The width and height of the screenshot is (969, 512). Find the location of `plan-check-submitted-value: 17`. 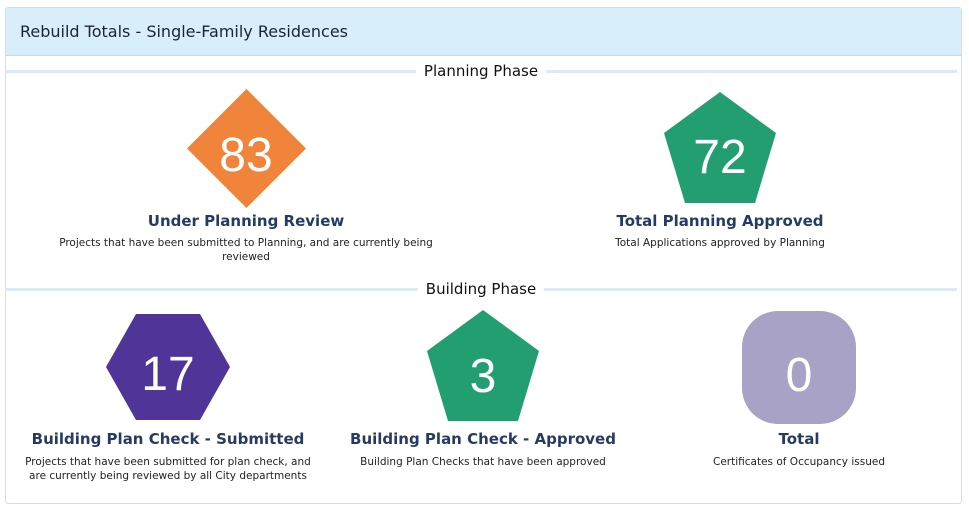

plan-check-submitted-value: 17 is located at coordinates (168, 374).